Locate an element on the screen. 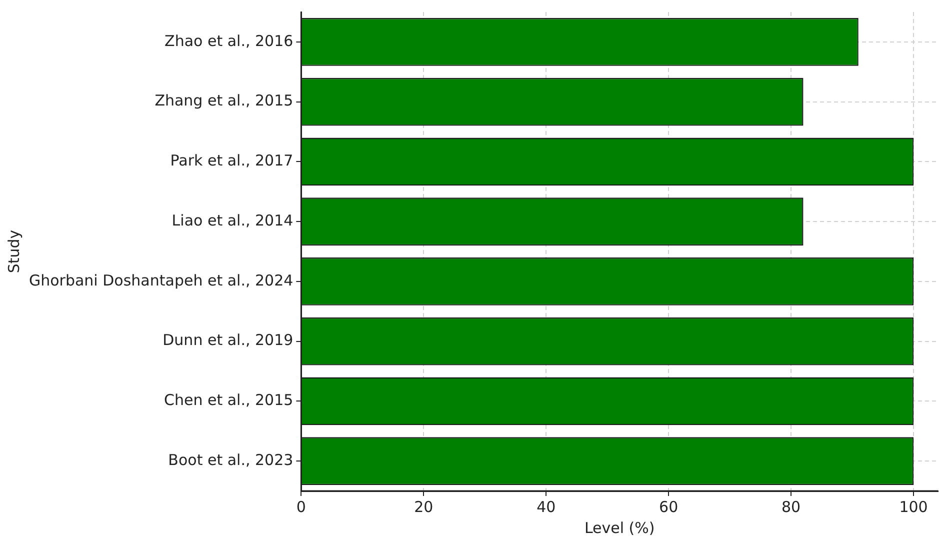 The height and width of the screenshot is (540, 939). x-tick-label: 60 is located at coordinates (668, 507).